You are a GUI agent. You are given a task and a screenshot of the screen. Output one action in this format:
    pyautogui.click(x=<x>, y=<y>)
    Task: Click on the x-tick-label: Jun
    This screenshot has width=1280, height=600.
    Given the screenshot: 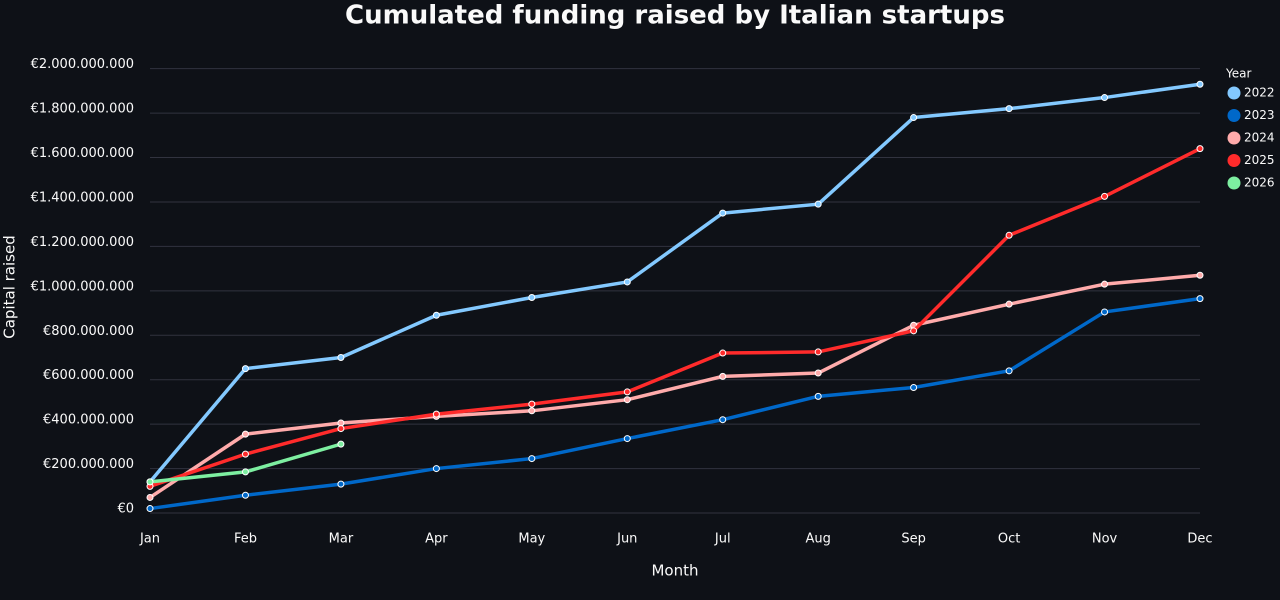 What is the action you would take?
    pyautogui.click(x=626, y=539)
    